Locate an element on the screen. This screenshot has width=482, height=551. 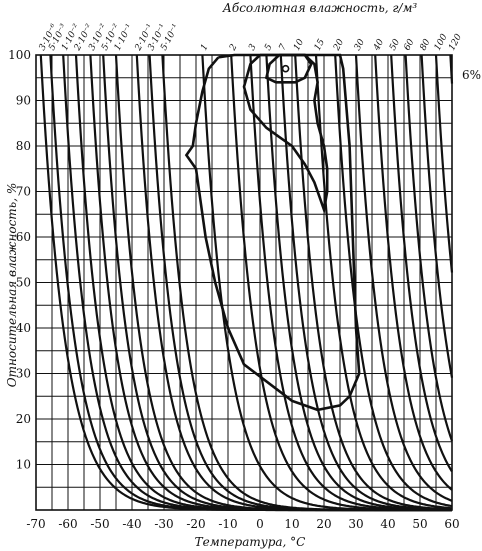
x-tick-label: -40 is located at coordinates (131, 524).